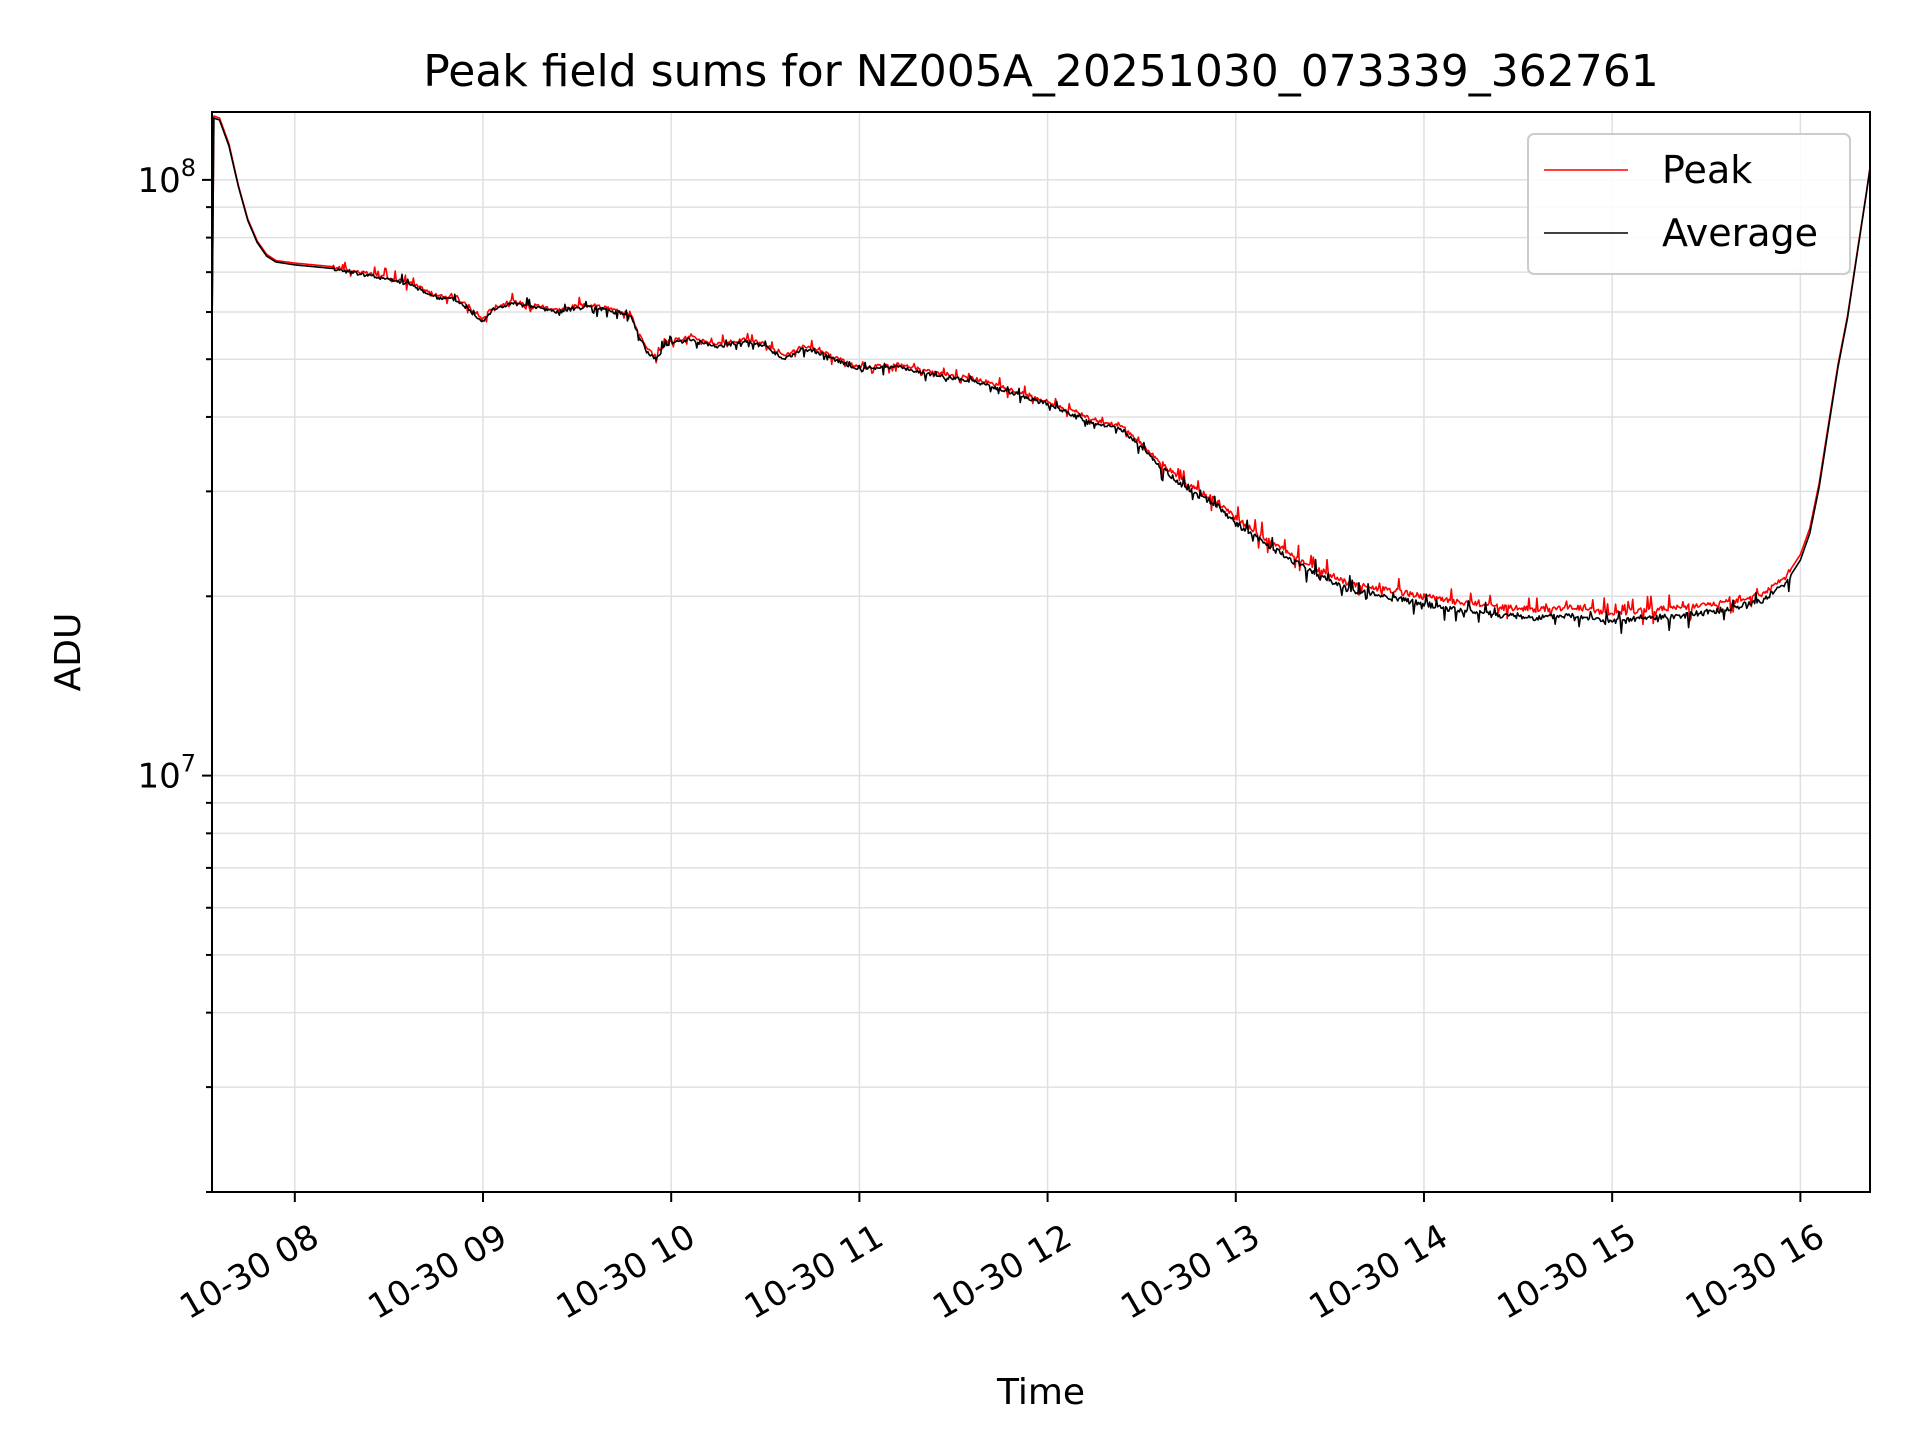 Image resolution: width=1920 pixels, height=1444 pixels. I want to click on legend-label-average: Average, so click(1740, 233).